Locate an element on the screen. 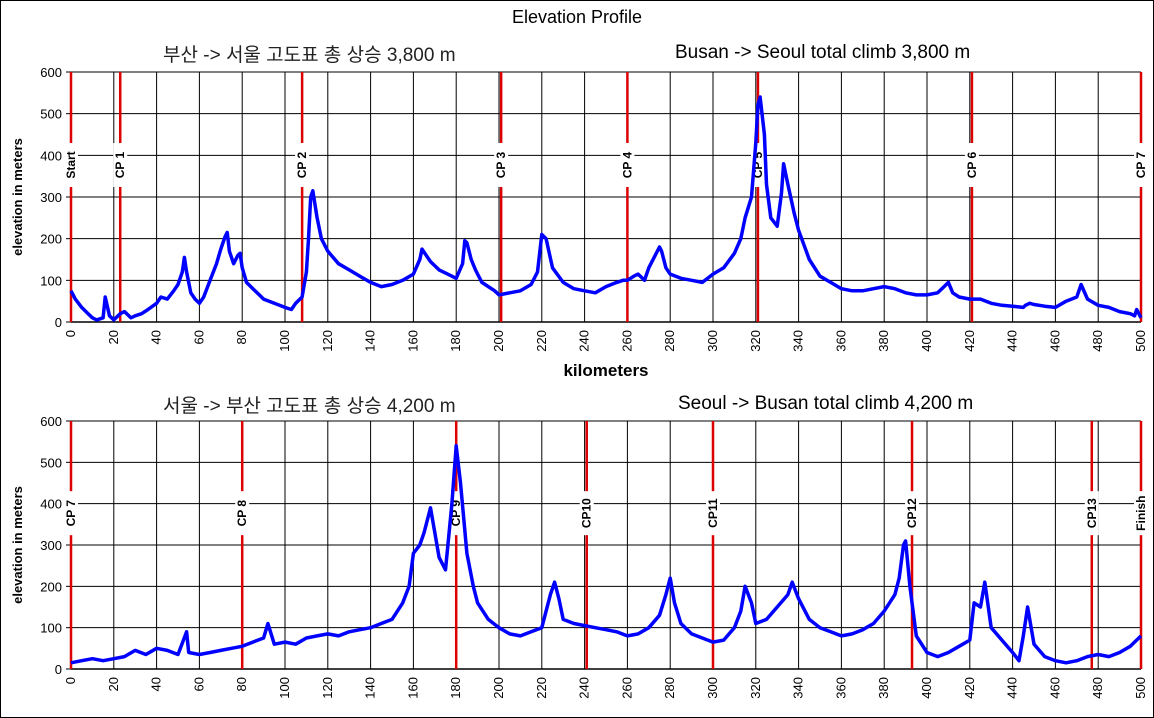  chart-title: Elevation Profile is located at coordinates (577, 17).